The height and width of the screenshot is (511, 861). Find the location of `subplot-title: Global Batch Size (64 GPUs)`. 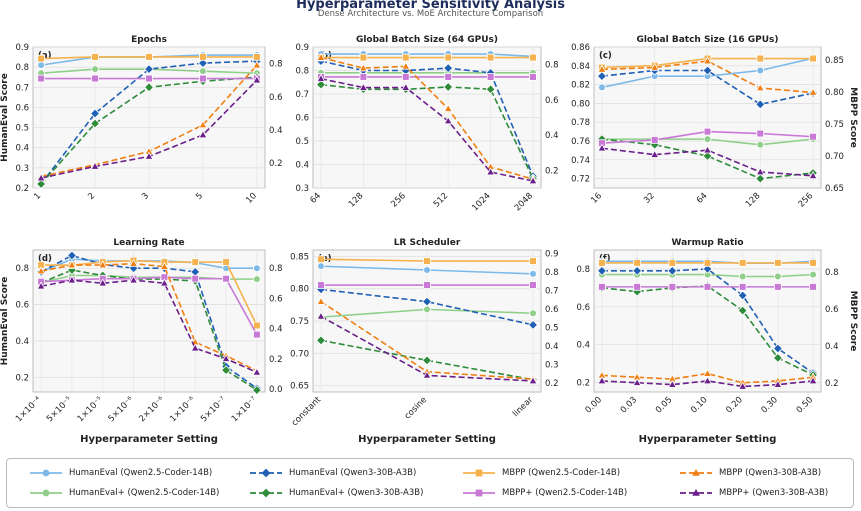

subplot-title: Global Batch Size (64 GPUs) is located at coordinates (427, 40).